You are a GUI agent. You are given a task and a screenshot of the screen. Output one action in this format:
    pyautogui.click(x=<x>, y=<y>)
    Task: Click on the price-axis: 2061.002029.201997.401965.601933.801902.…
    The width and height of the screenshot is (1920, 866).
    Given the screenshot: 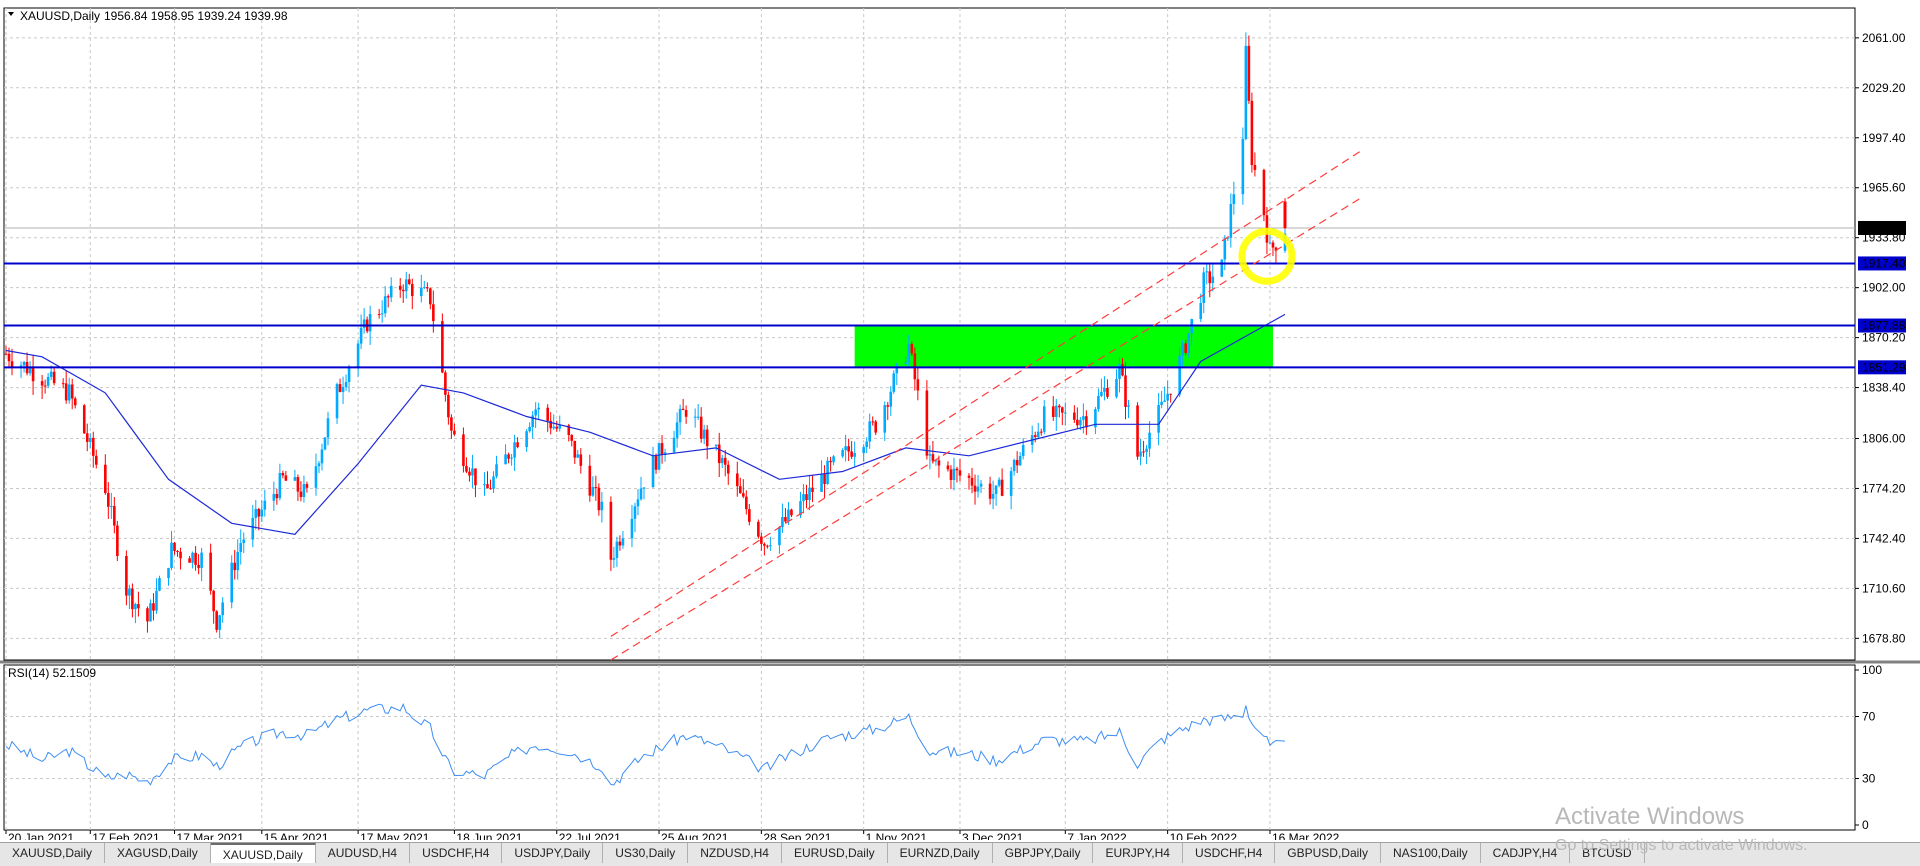 What is the action you would take?
    pyautogui.click(x=1880, y=338)
    